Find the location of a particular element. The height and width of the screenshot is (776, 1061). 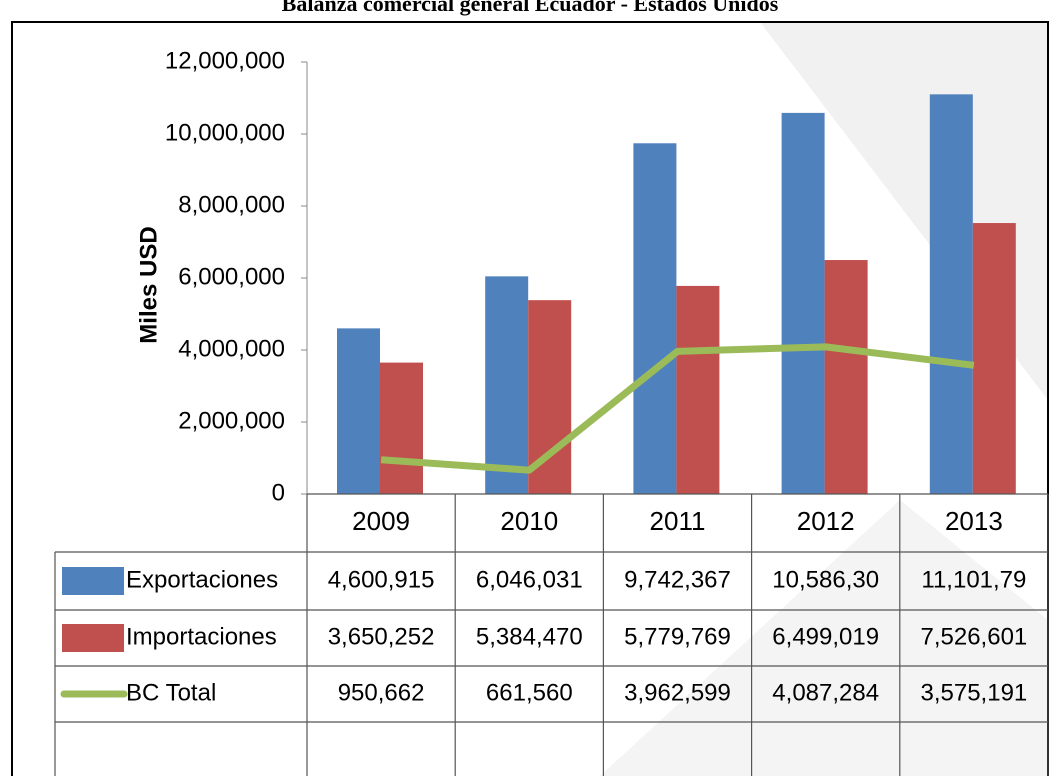

table-value: 950,662 is located at coordinates (381, 692).